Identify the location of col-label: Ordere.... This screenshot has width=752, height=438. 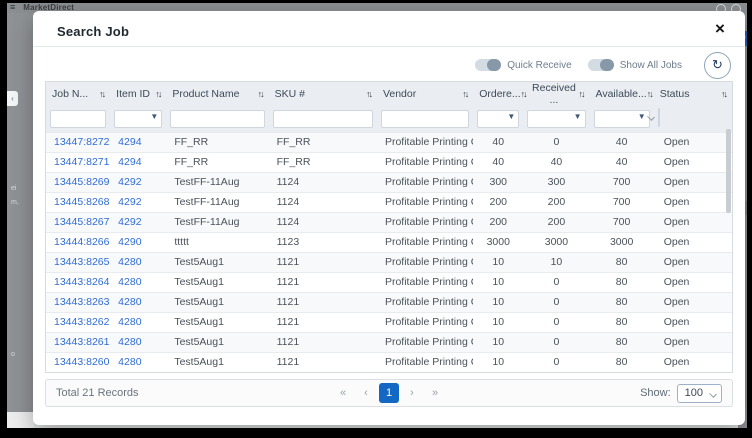
(500, 94).